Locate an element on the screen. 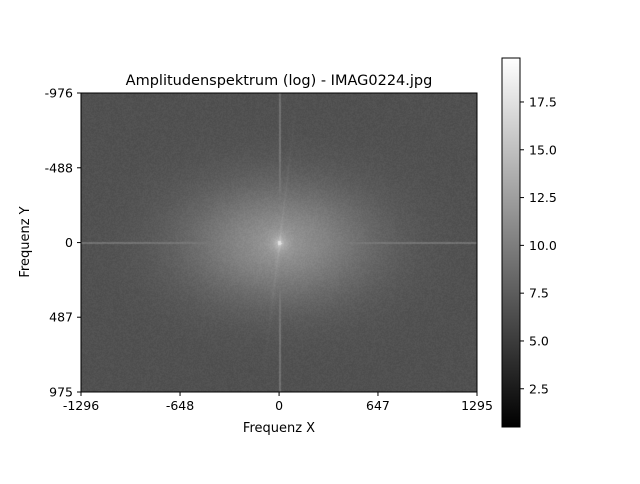 Image resolution: width=640 pixels, height=484 pixels. x-tick-label: 1295 is located at coordinates (477, 405).